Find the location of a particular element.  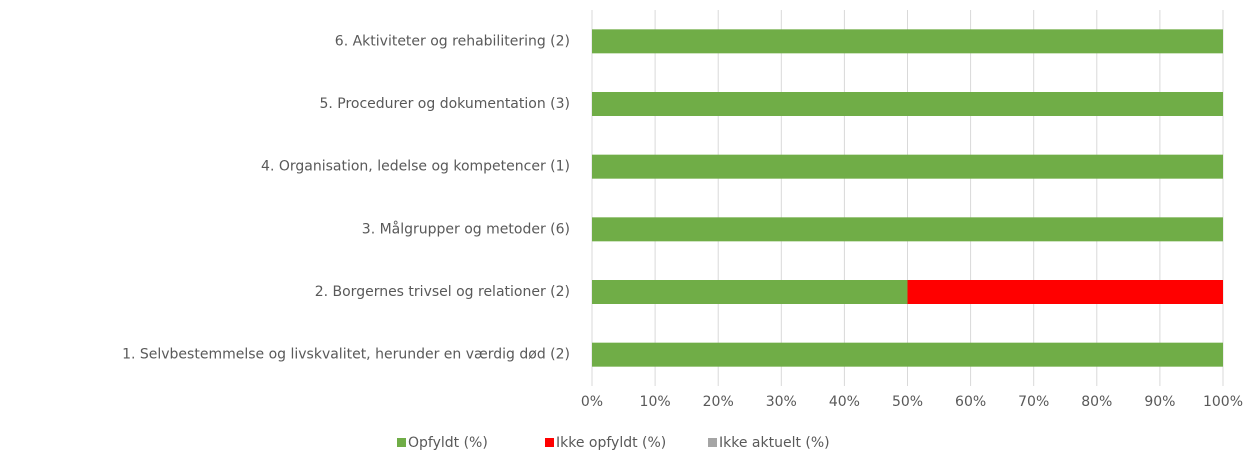

legend-label: Ikke opfyldt (%) is located at coordinates (611, 443).